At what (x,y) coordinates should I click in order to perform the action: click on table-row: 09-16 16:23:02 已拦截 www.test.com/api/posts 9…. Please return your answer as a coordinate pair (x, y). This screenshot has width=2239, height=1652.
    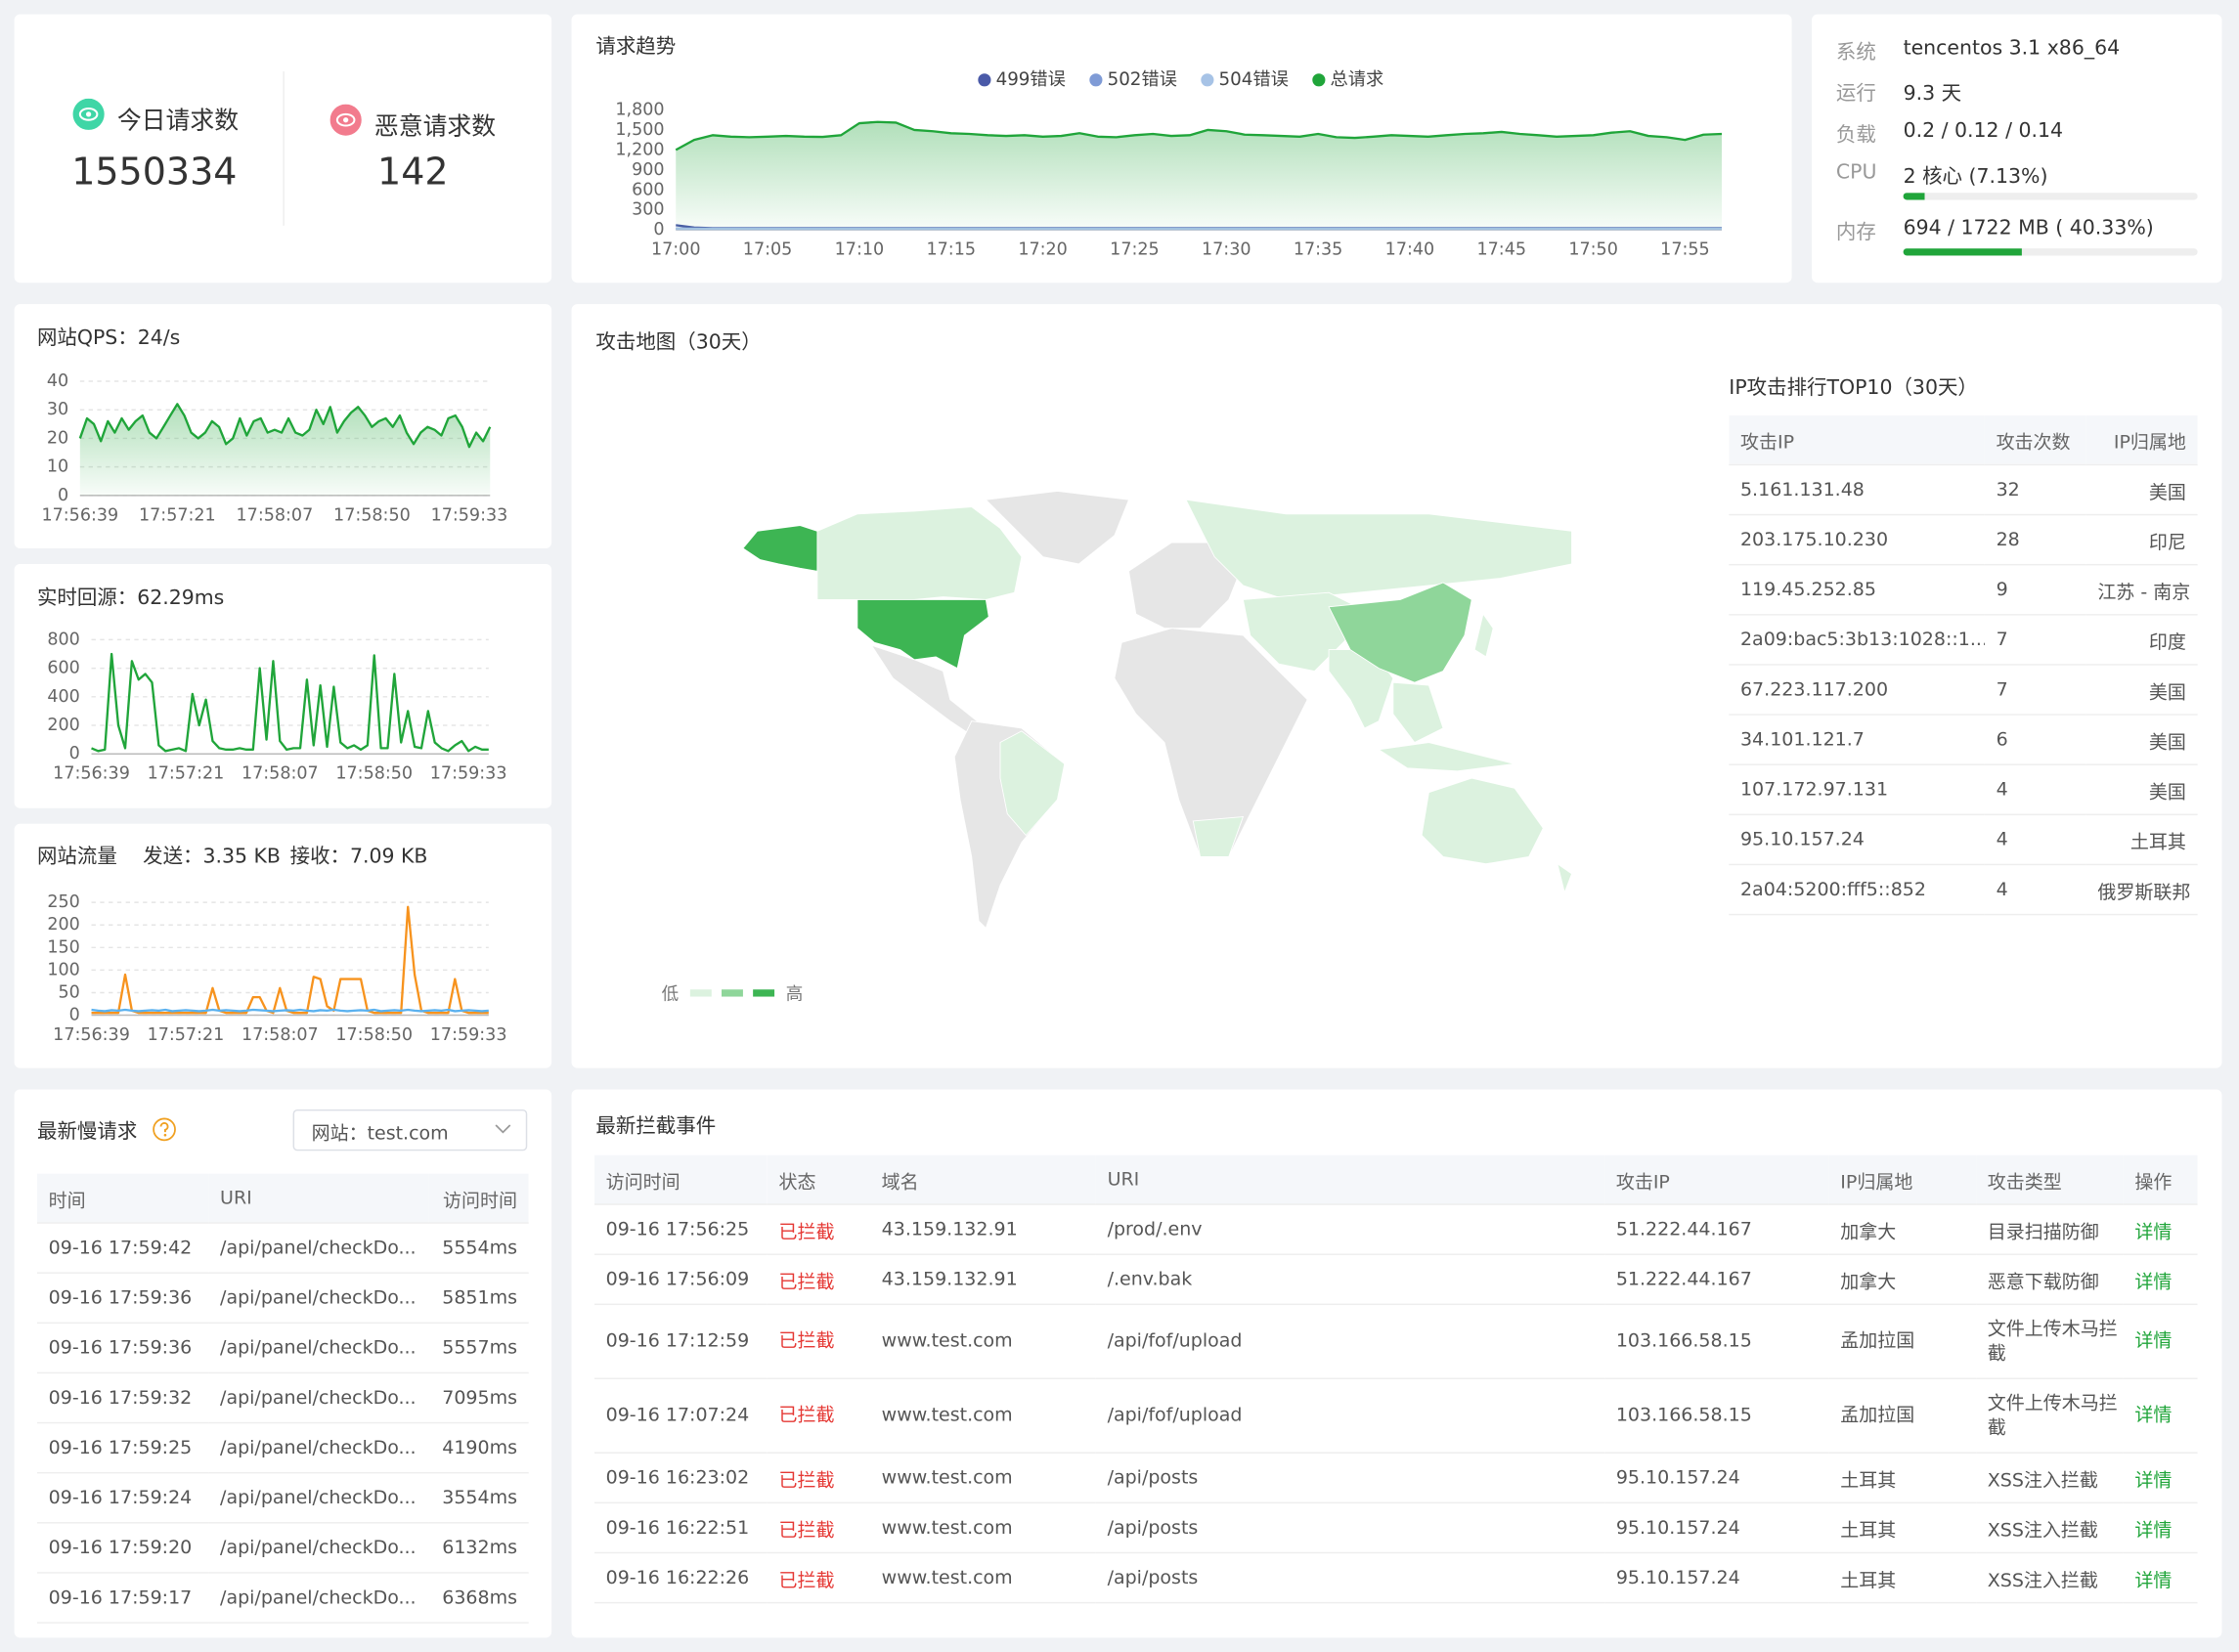
    Looking at the image, I should click on (1395, 1478).